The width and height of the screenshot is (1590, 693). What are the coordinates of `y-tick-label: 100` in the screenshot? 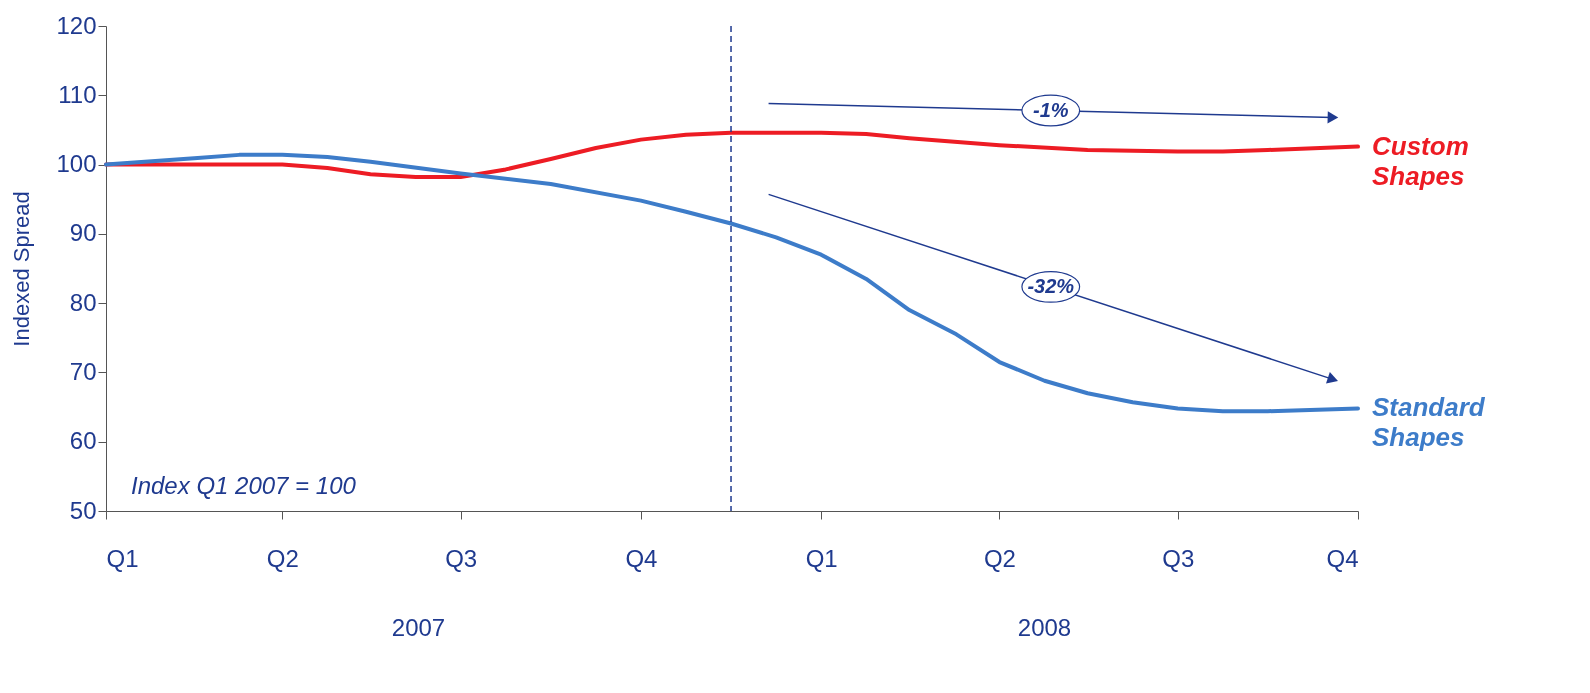 It's located at (76, 164).